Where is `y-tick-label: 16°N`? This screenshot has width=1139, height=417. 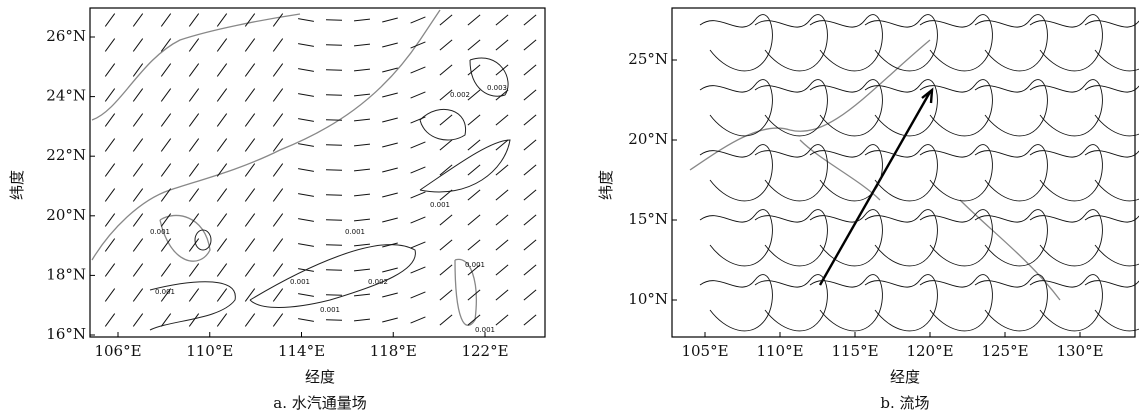 y-tick-label: 16°N is located at coordinates (66, 334).